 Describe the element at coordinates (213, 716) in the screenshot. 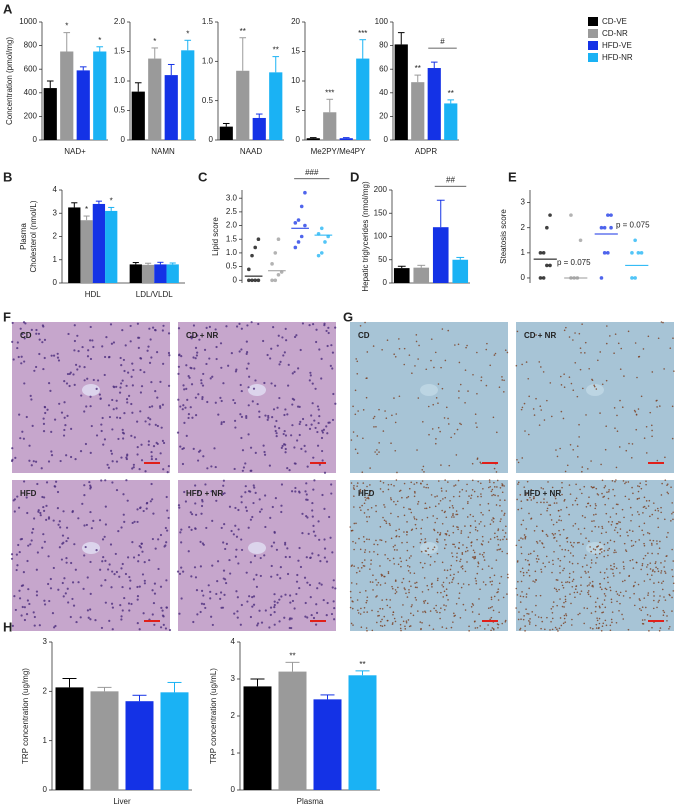

I see `y-axis-label: TRP concentration (ug/mL)` at that location.